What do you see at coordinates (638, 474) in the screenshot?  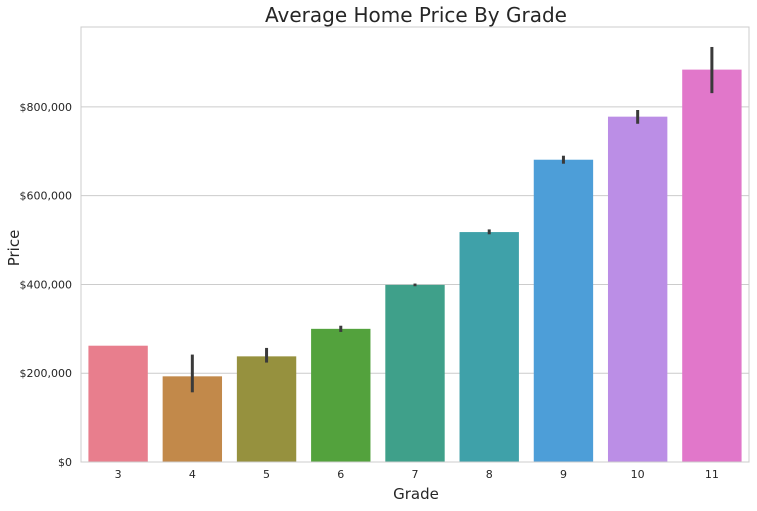 I see `x-tick-label: 10` at bounding box center [638, 474].